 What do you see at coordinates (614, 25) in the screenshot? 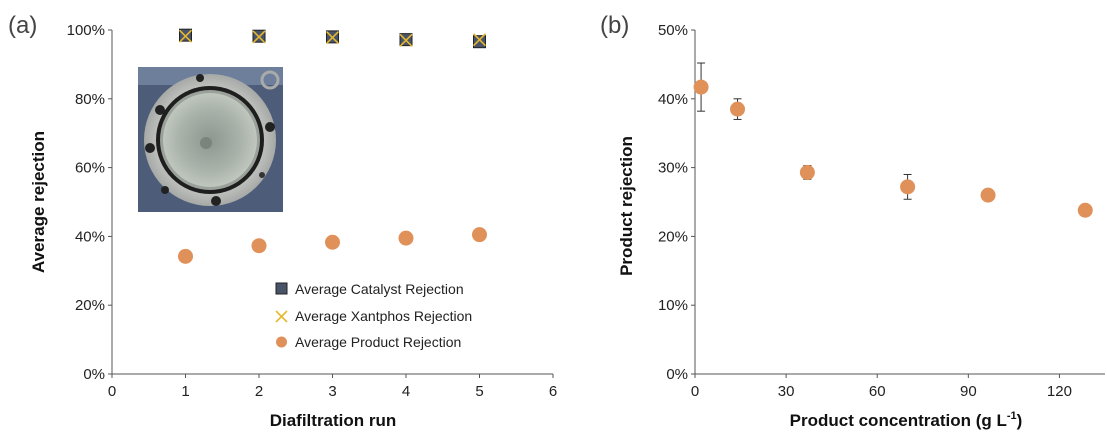
I see `panel-b-letter: (b)` at bounding box center [614, 25].